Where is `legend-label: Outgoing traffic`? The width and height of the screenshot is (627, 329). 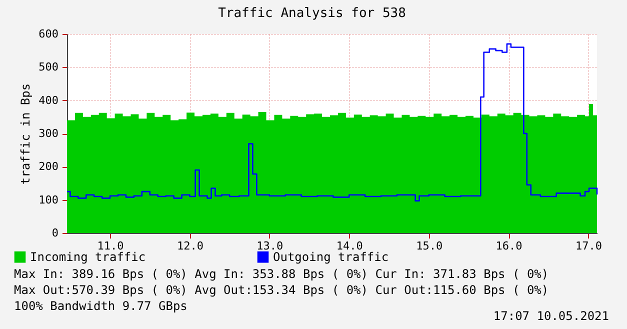 legend-label: Outgoing traffic is located at coordinates (331, 257).